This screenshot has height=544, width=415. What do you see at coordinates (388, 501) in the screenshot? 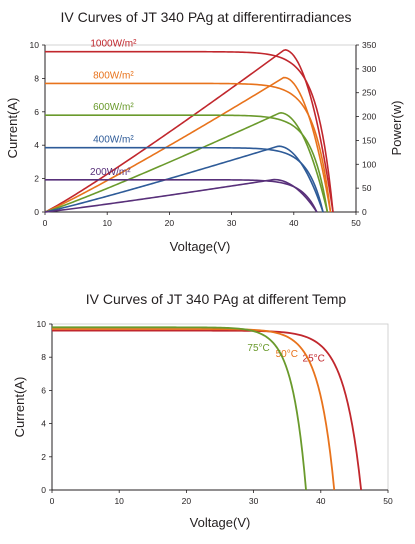
I see `chart2-x-tick-label: 50` at bounding box center [388, 501].